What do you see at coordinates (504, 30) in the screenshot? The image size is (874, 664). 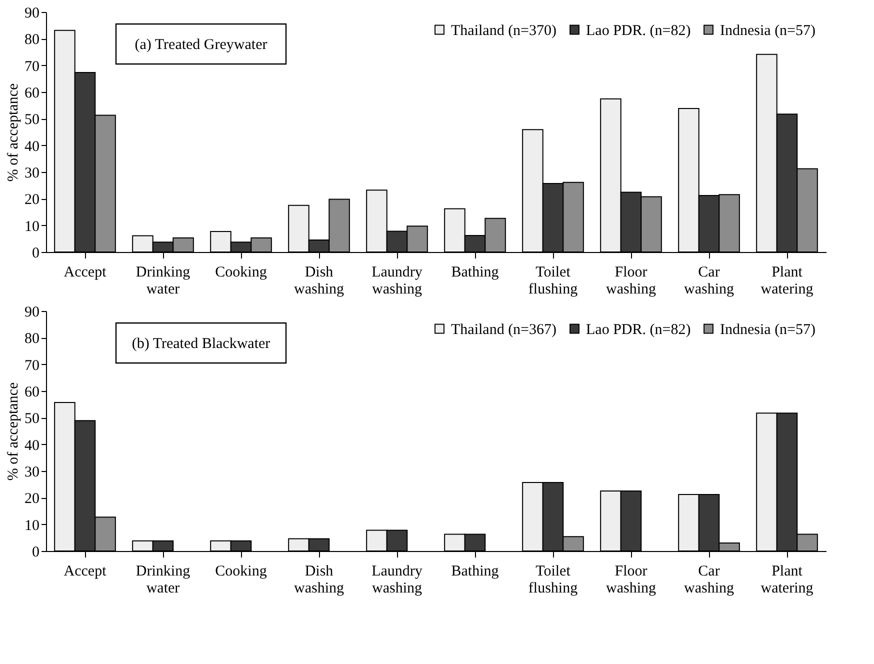 I see `legend-label: Thailand (n=370)` at bounding box center [504, 30].